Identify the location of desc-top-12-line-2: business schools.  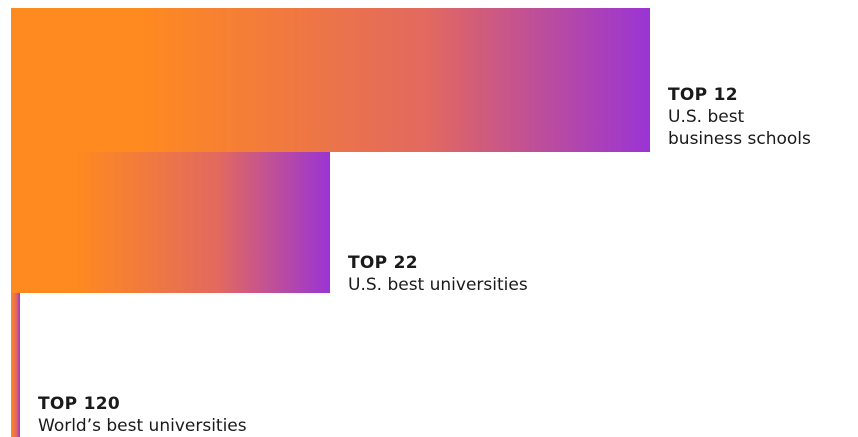
(739, 139).